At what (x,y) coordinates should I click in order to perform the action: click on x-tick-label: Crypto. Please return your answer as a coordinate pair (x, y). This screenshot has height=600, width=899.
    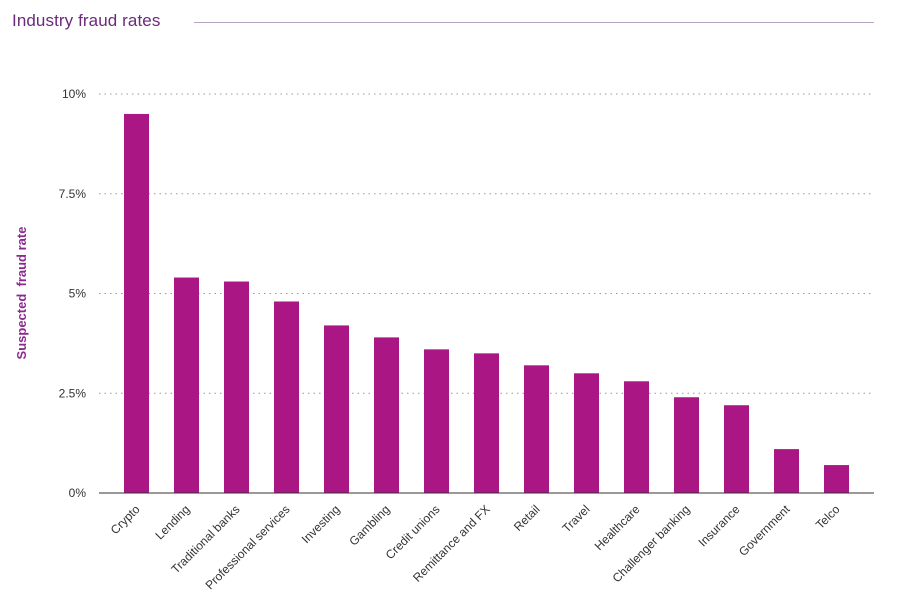
    Looking at the image, I should click on (125, 519).